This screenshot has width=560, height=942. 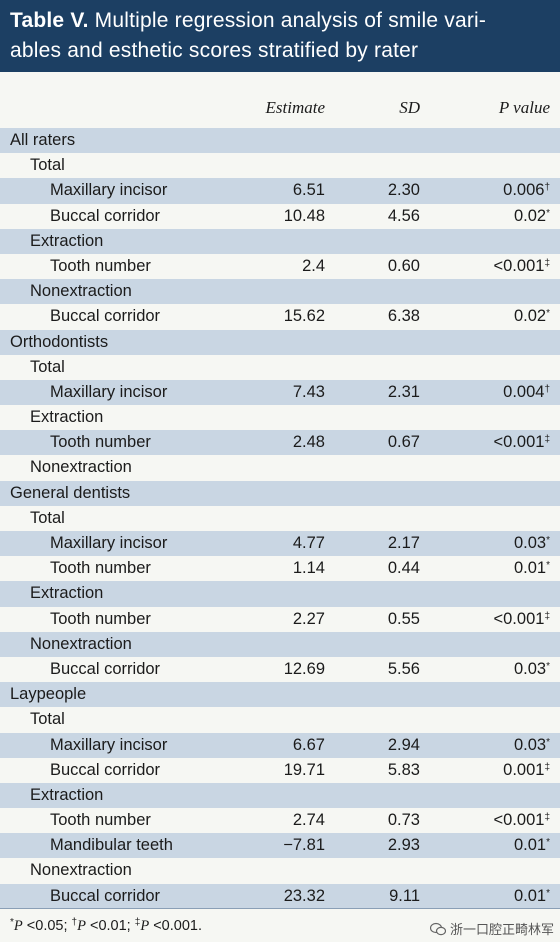 What do you see at coordinates (500, 190) in the screenshot?
I see `p-value-cell: 0.006†` at bounding box center [500, 190].